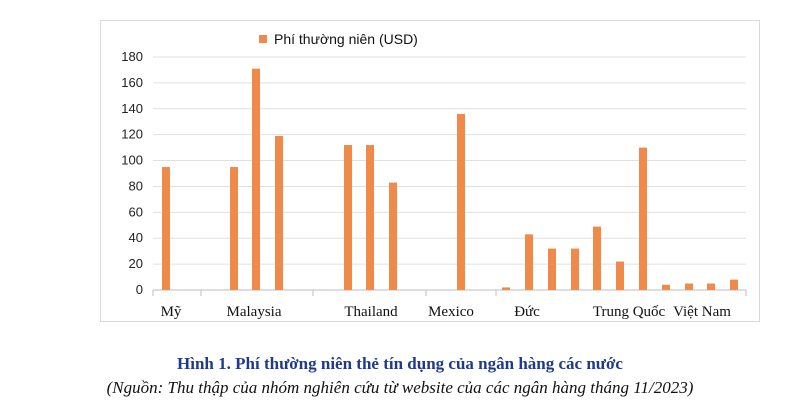 The width and height of the screenshot is (800, 412). I want to click on y-tick-label: 80, so click(136, 185).